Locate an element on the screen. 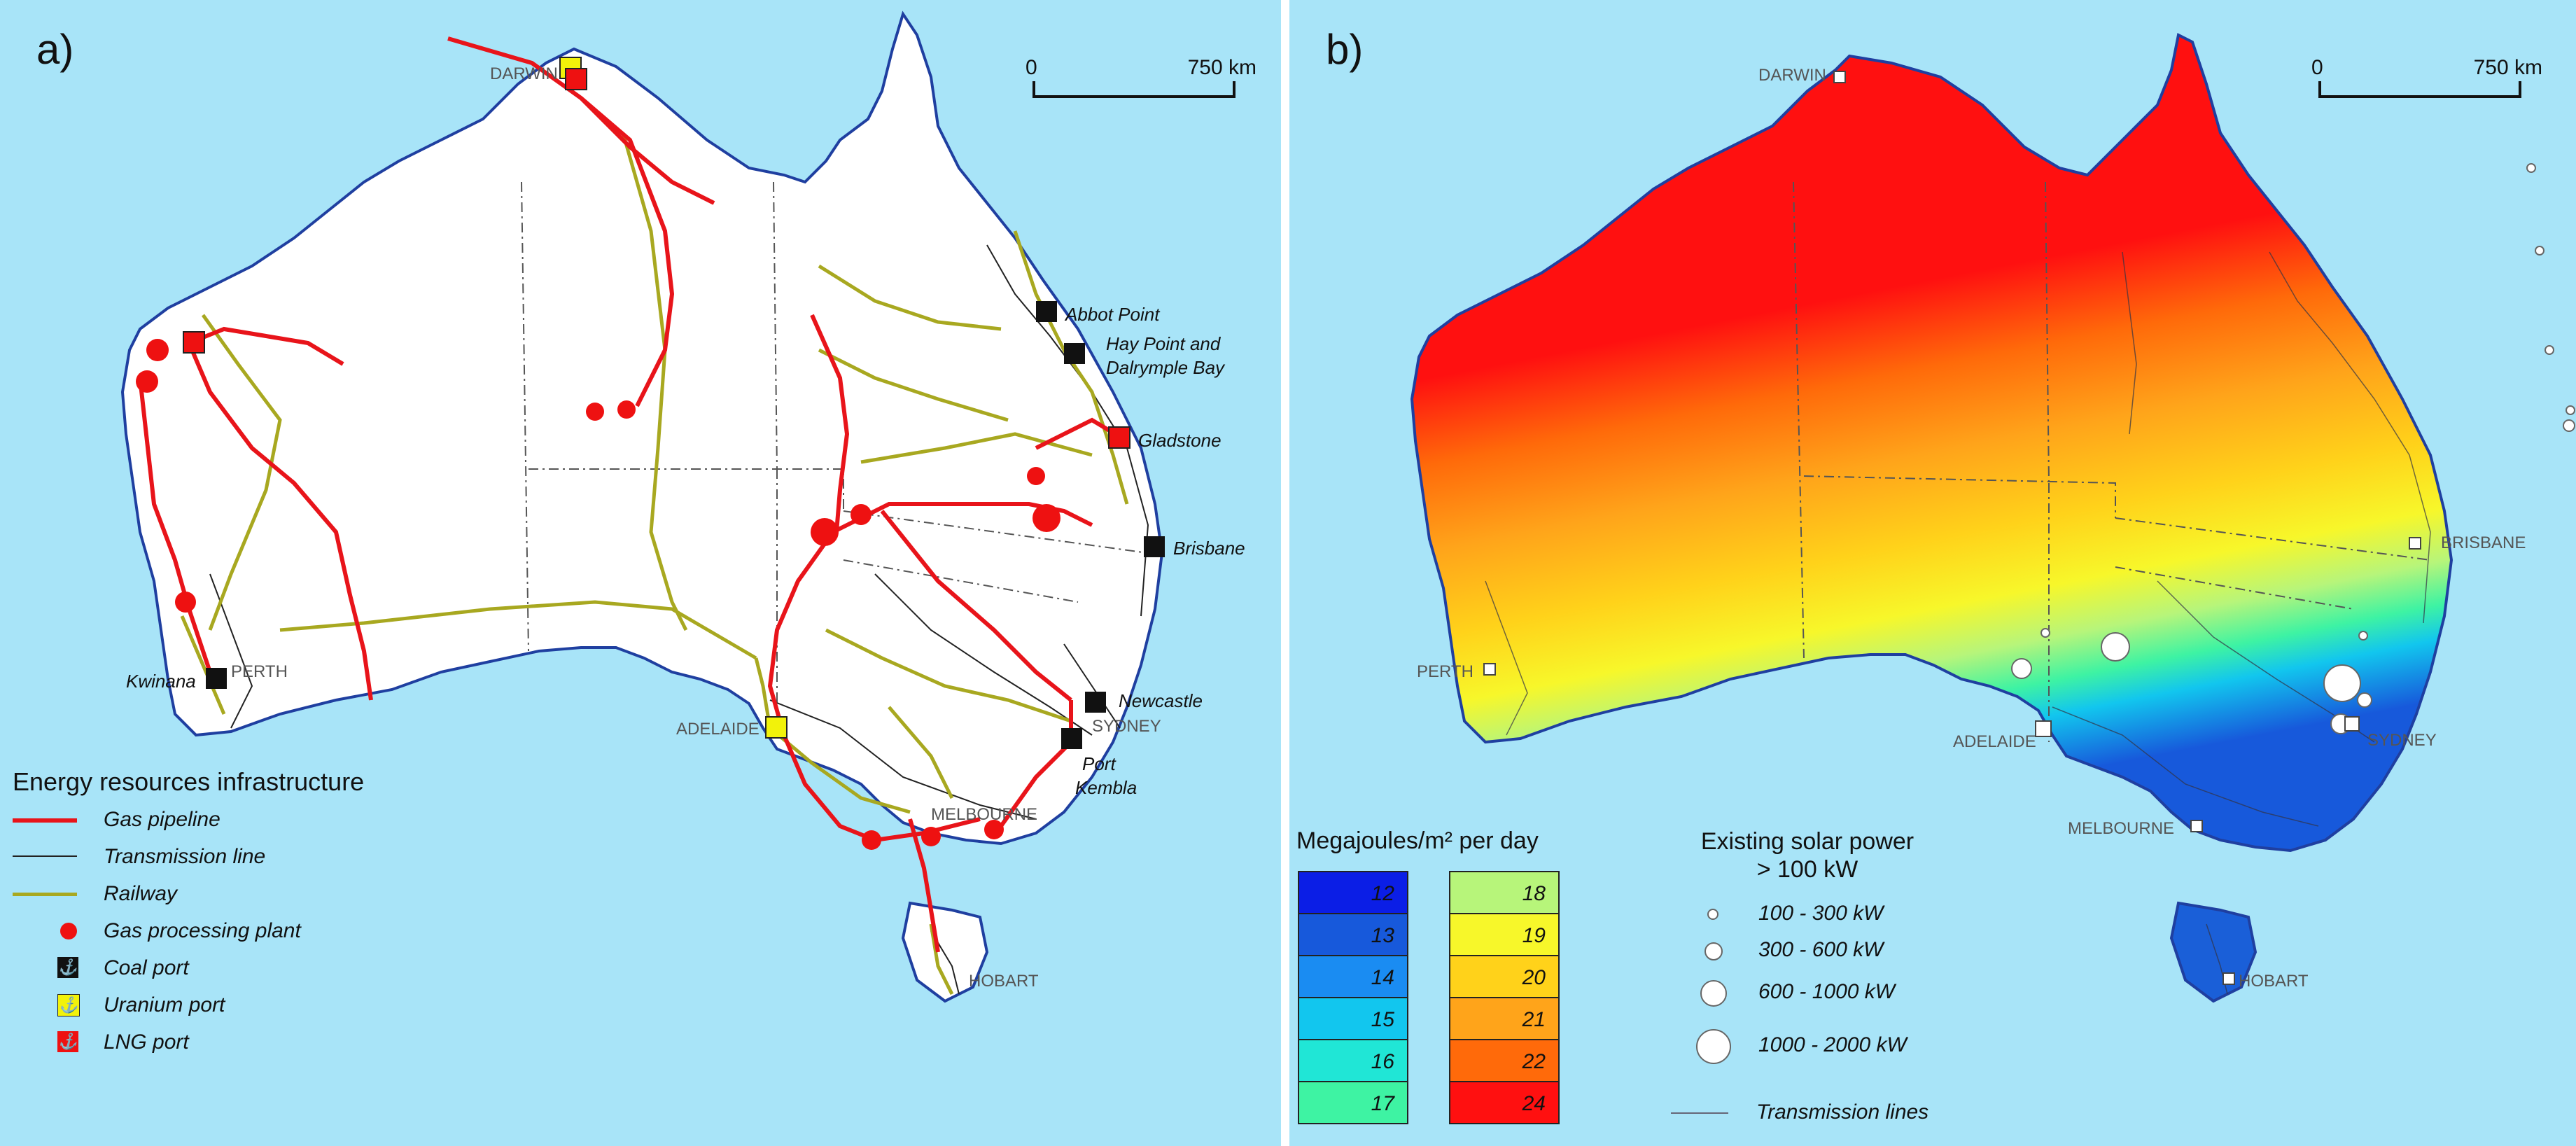 The height and width of the screenshot is (1146, 2576). legend-title: Energy resources infrastructure is located at coordinates (189, 782).